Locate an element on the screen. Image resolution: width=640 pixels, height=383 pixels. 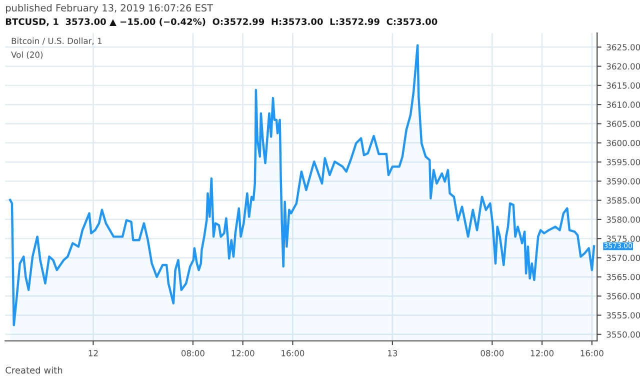
x-tick-label: 13 is located at coordinates (393, 353).